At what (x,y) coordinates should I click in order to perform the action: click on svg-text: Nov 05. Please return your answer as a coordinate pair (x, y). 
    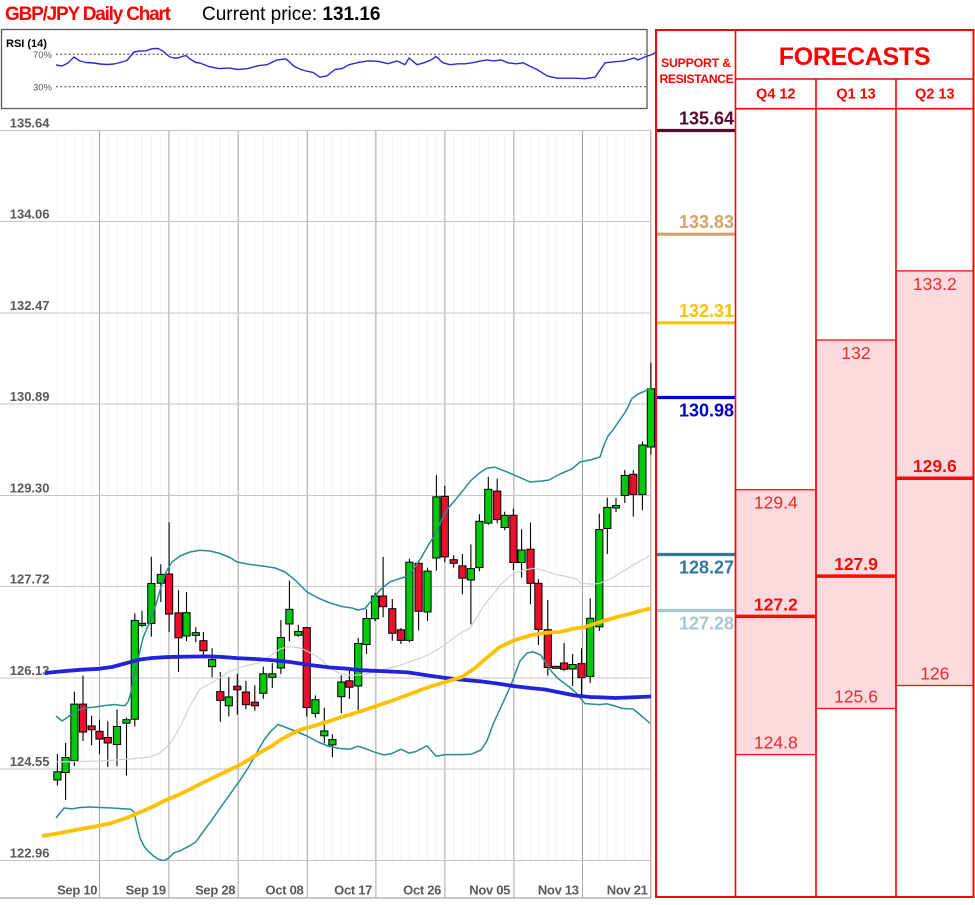
    Looking at the image, I should click on (489, 890).